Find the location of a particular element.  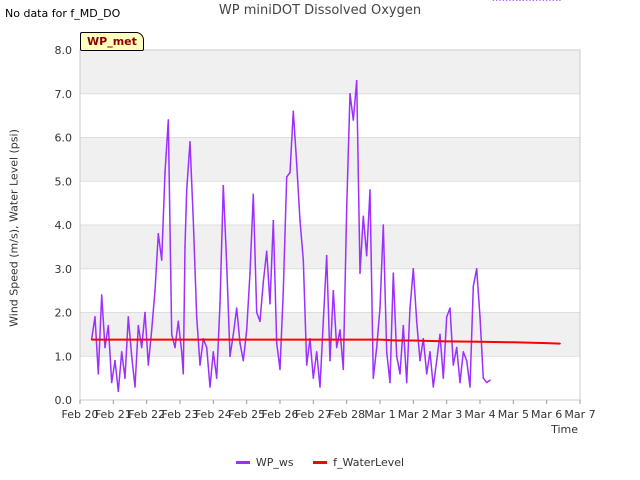

x-tick-label: Mar 4 is located at coordinates (479, 414).